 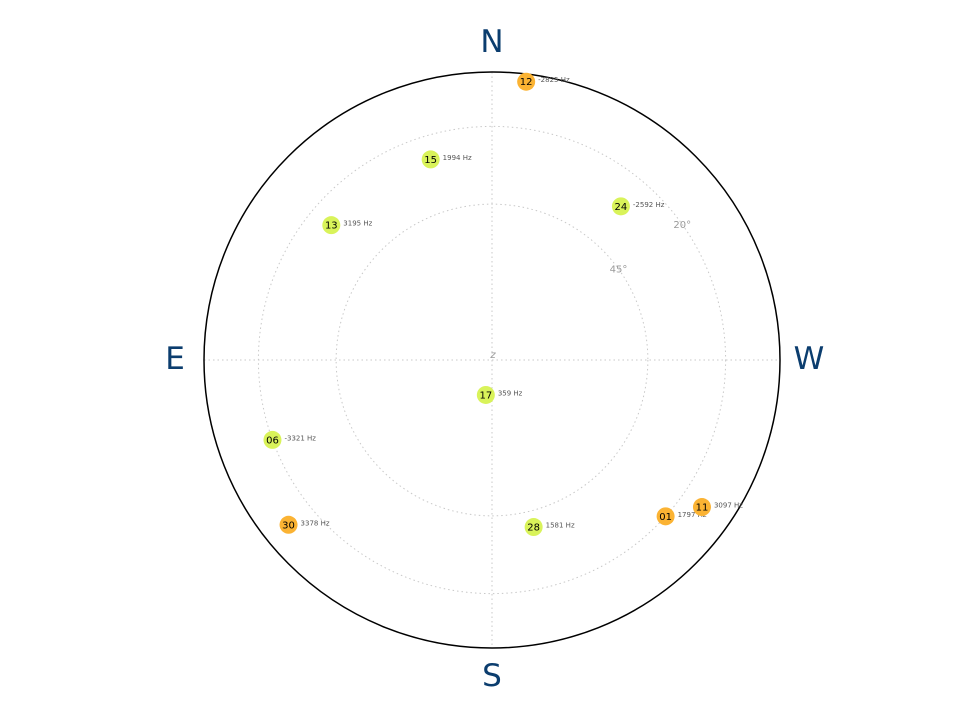 I want to click on east-label: E, so click(x=175, y=359).